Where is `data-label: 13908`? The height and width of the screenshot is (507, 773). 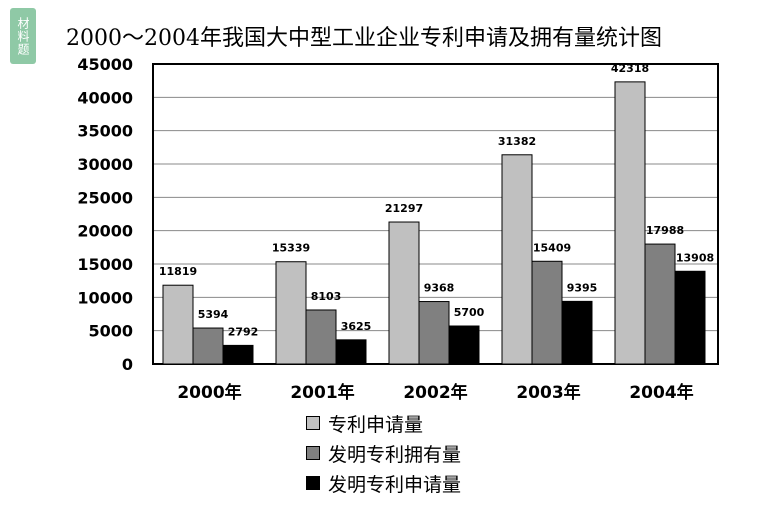 data-label: 13908 is located at coordinates (695, 257).